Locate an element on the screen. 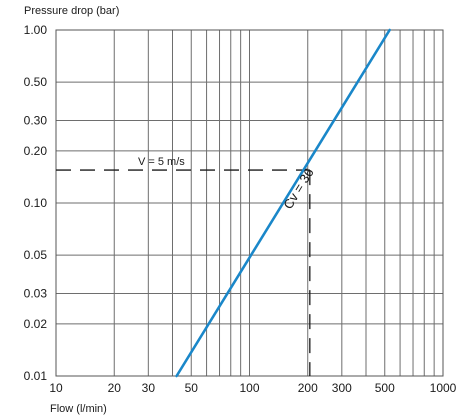  y-tick-label: 0.01 is located at coordinates (36, 376).